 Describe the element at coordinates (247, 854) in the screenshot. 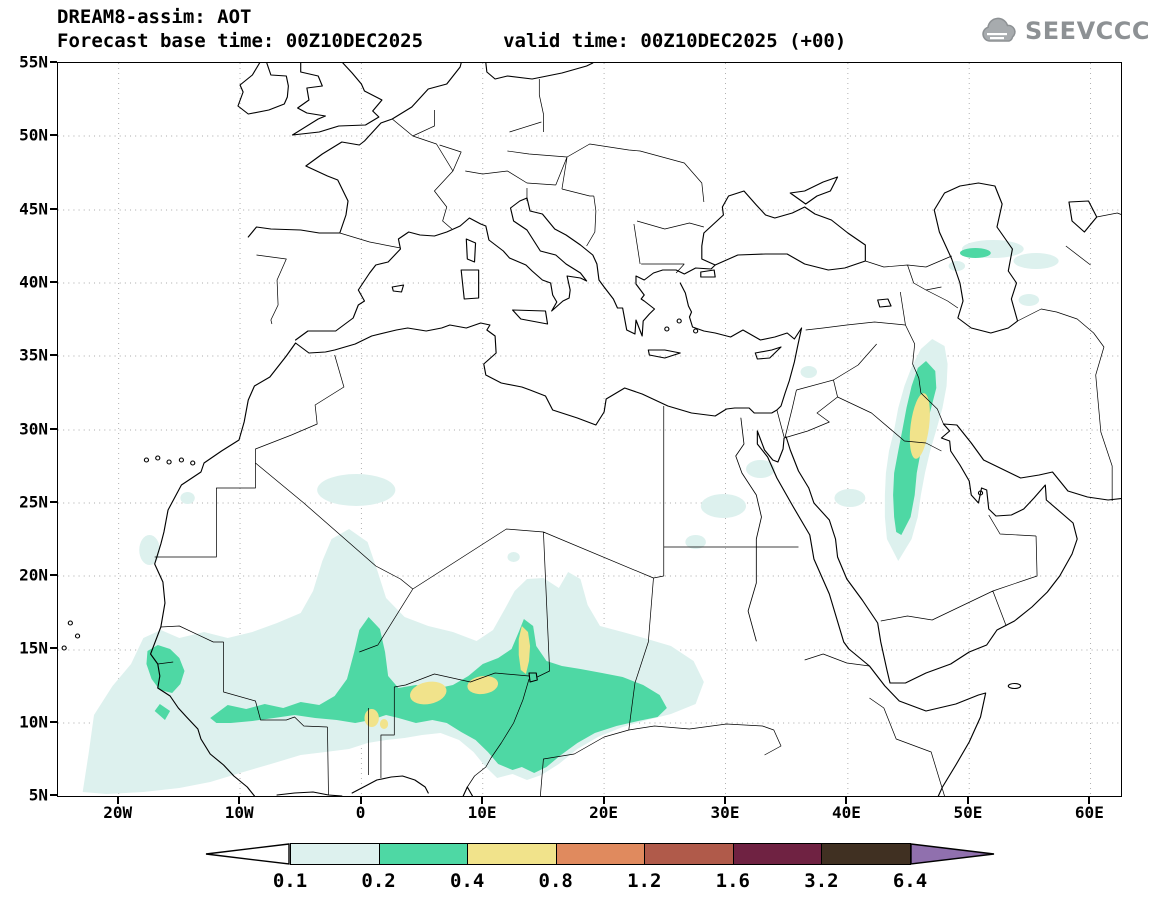

I see `colorbar-left-arrow` at that location.